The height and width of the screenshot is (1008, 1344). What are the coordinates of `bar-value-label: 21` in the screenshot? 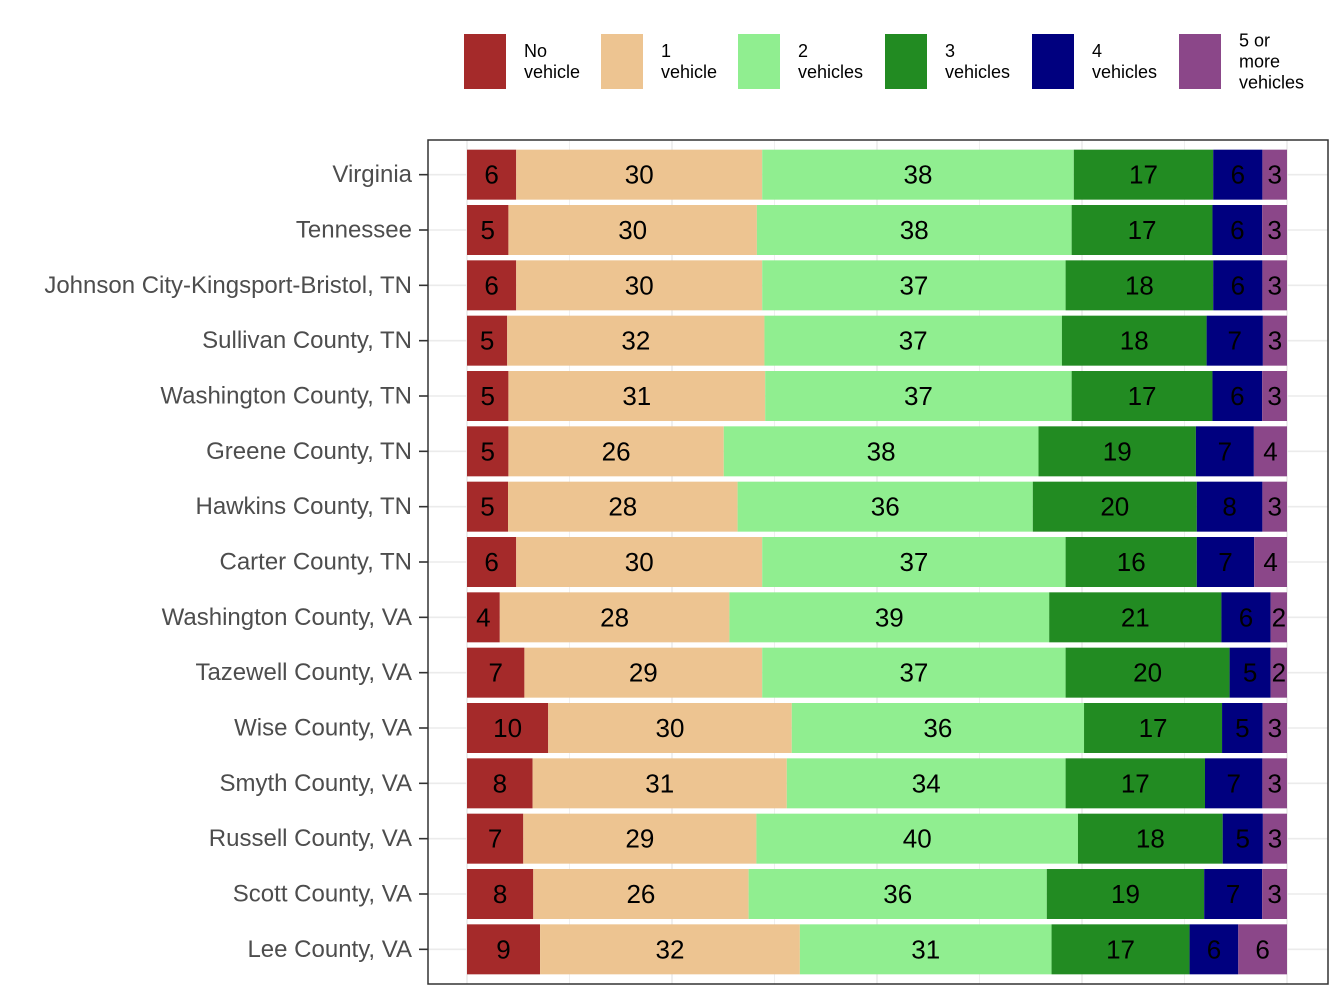 It's located at (1135, 617).